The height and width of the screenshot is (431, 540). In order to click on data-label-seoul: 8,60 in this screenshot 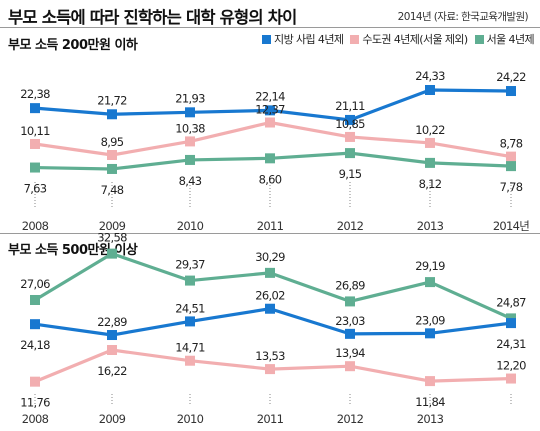, I will do `click(270, 179)`.